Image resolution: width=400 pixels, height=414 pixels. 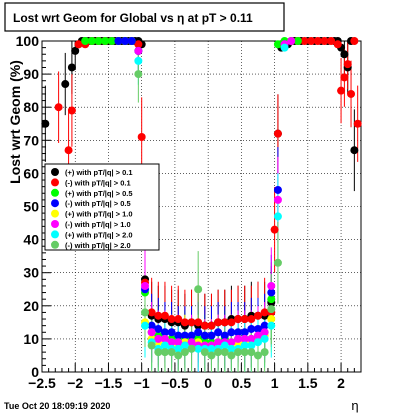 What do you see at coordinates (57, 406) in the screenshot?
I see `footer-timestamp: Tue Oct 20 18:09:19 2020` at bounding box center [57, 406].